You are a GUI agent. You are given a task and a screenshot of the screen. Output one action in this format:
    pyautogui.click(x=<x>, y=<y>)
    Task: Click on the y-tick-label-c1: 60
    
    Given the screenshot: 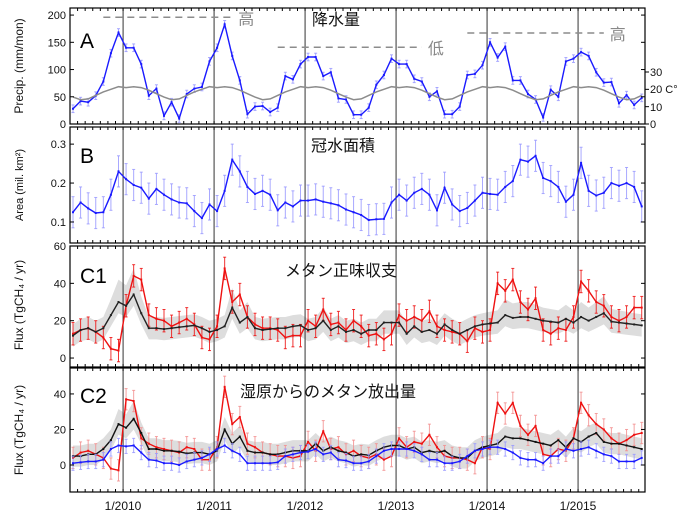 What is the action you would take?
    pyautogui.click(x=60, y=247)
    